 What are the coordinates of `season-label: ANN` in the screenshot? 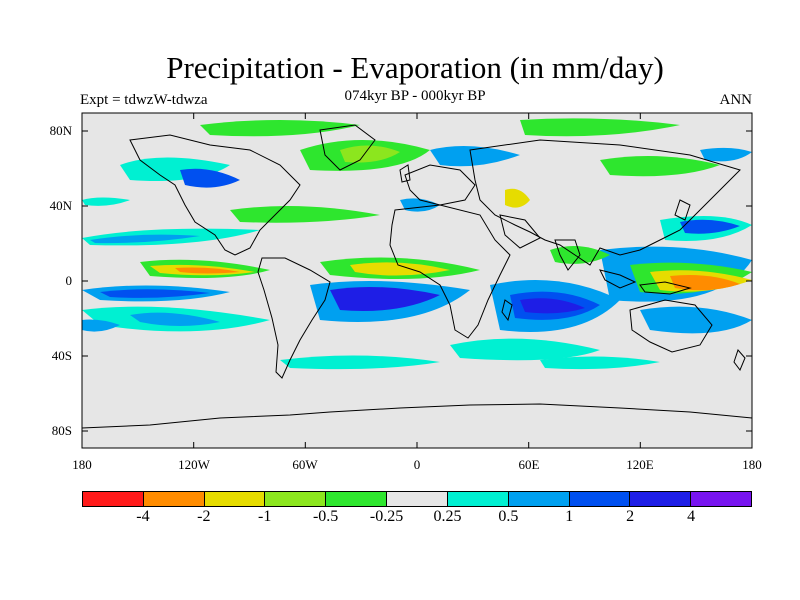 It's located at (736, 100).